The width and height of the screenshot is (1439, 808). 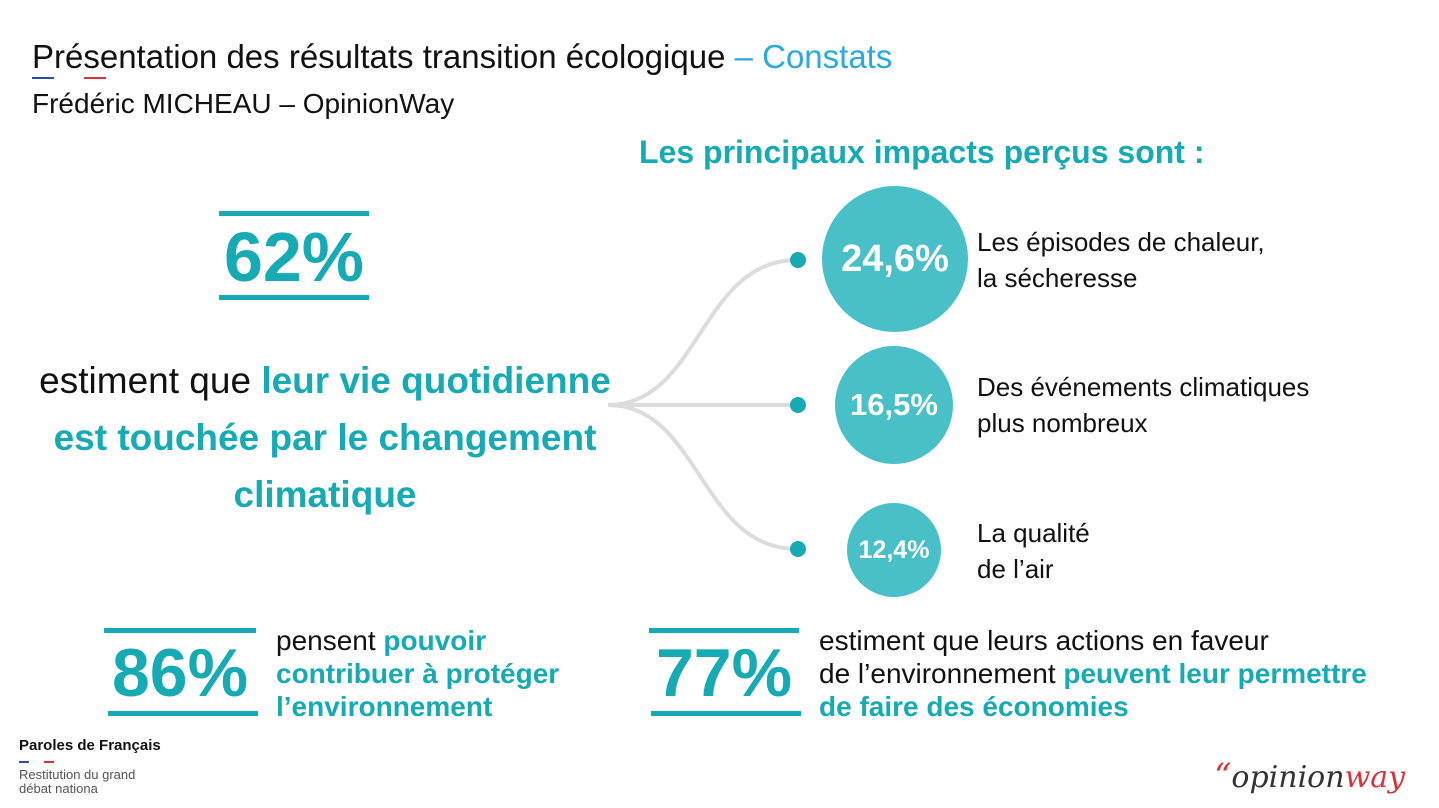 What do you see at coordinates (941, 673) in the screenshot?
I see `stat-77-line2-plain: de l’environnement` at bounding box center [941, 673].